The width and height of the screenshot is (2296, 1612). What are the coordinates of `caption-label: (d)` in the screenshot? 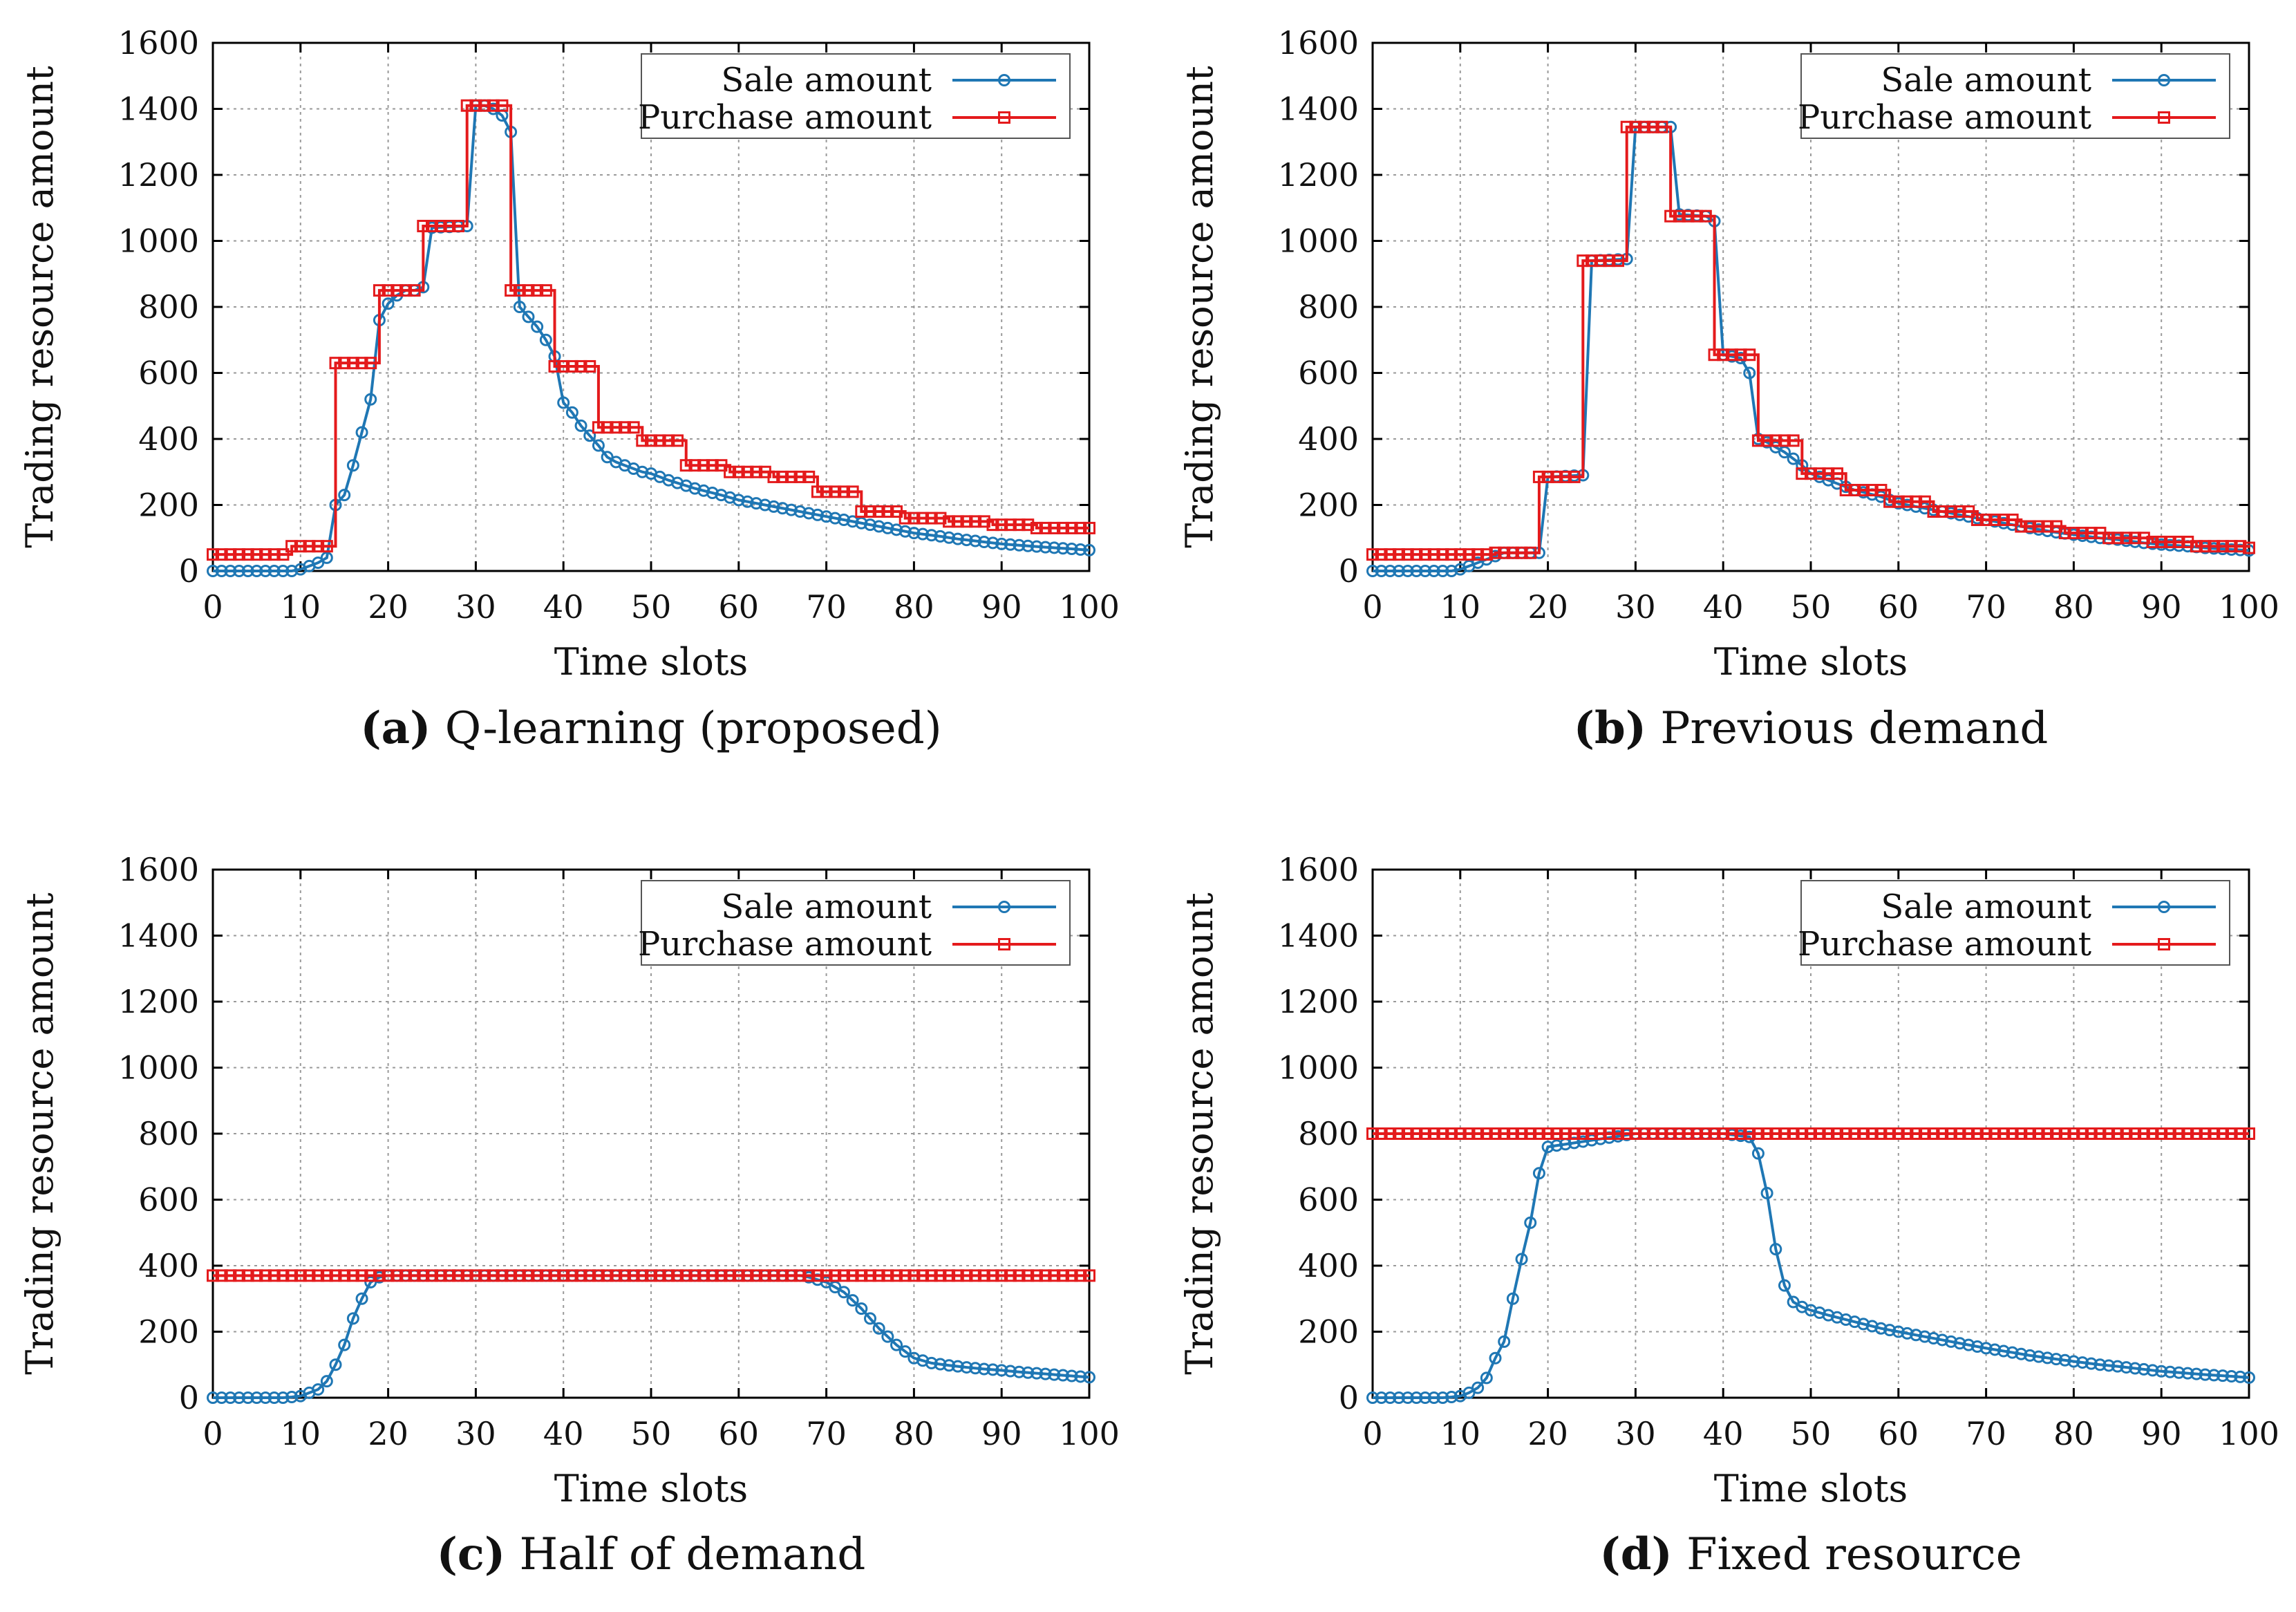 It's located at (1635, 1554).